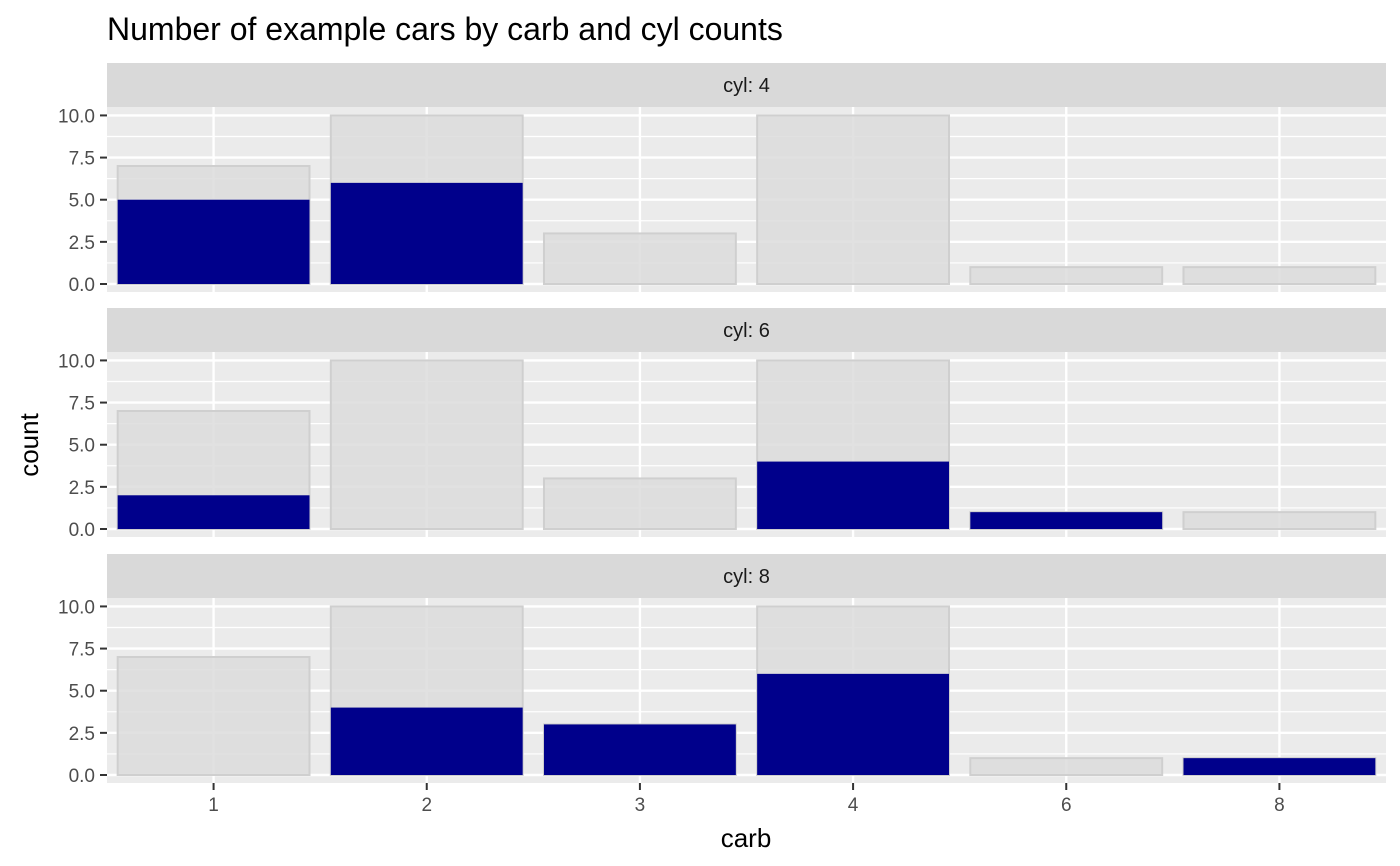  I want to click on x-tick-label: 3, so click(640, 805).